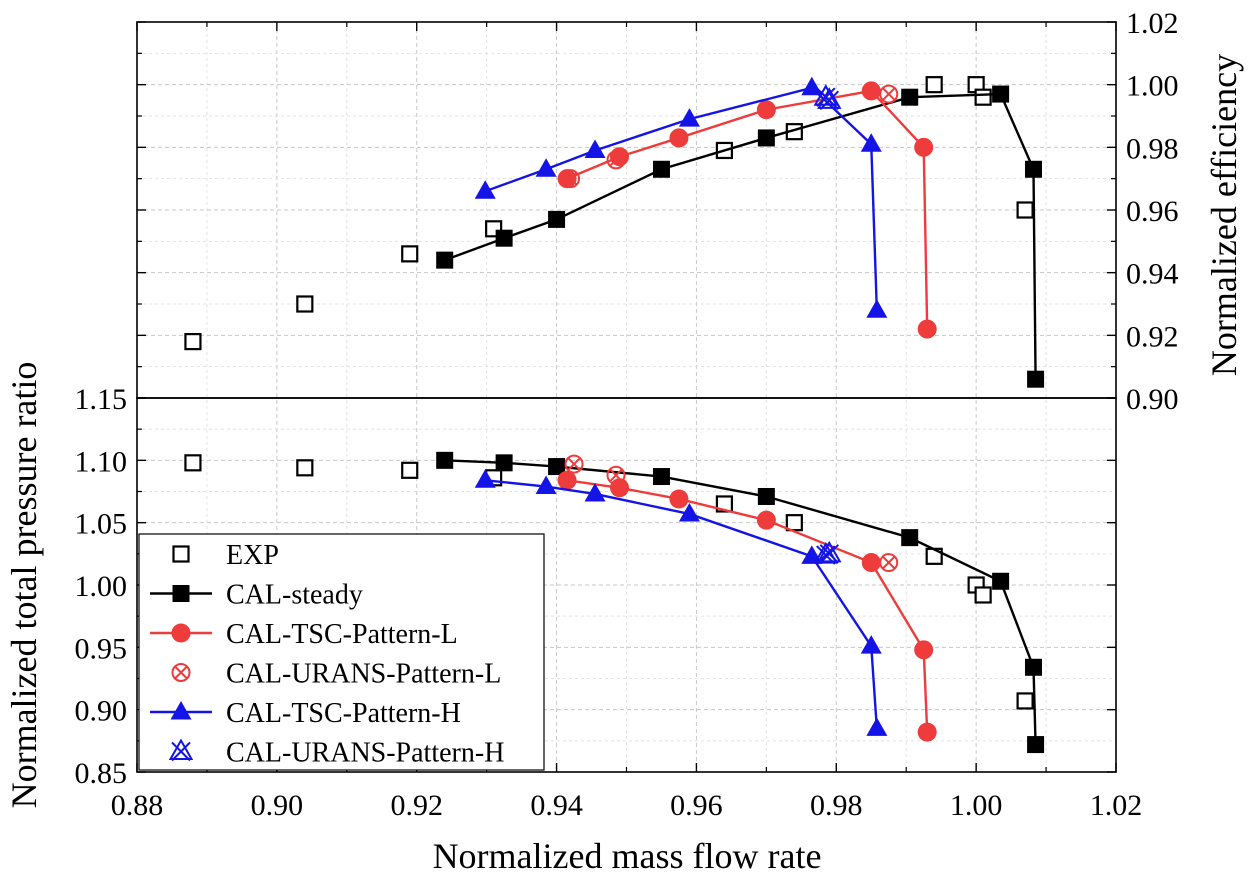  What do you see at coordinates (1116, 805) in the screenshot?
I see `x-tick-label: 1.02` at bounding box center [1116, 805].